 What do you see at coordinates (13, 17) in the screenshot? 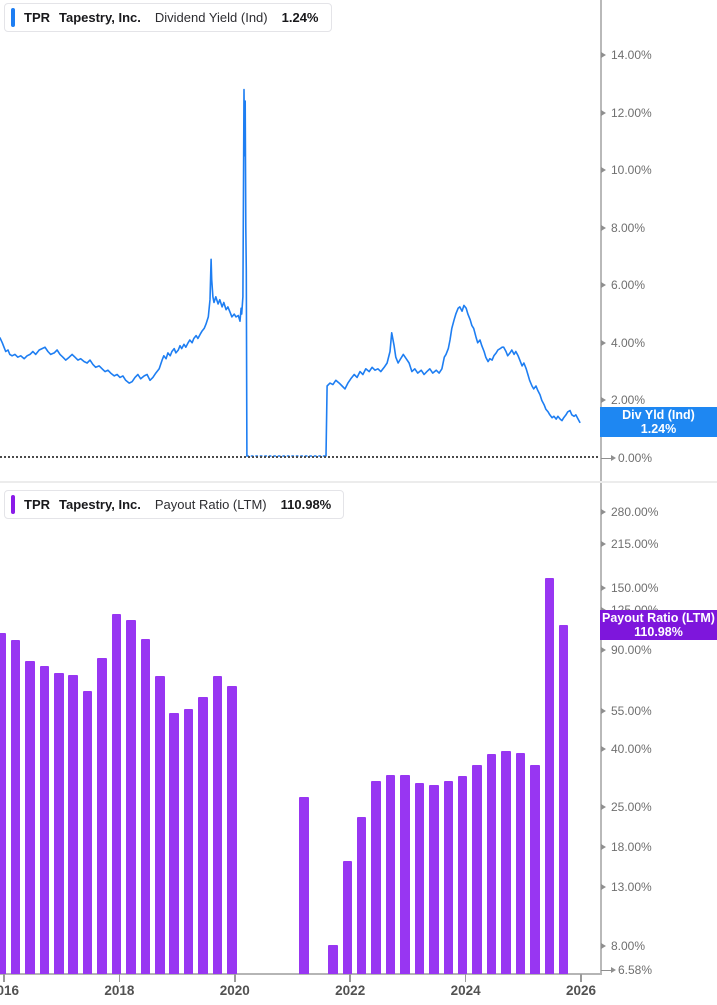
I see `series-color-bar-blue` at bounding box center [13, 17].